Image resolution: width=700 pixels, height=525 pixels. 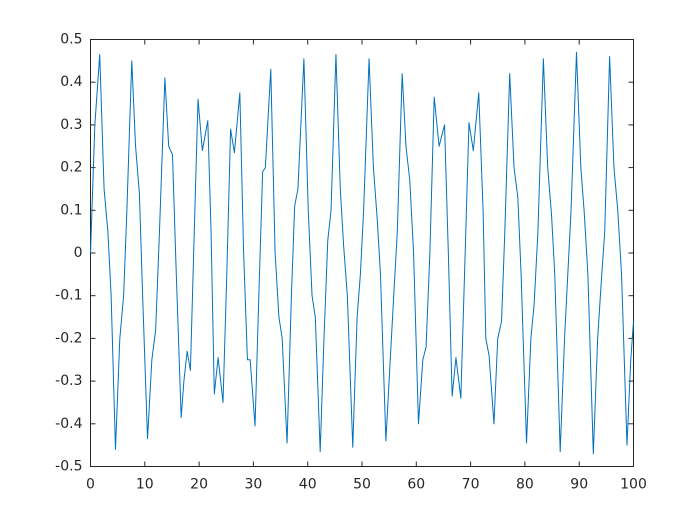 What do you see at coordinates (362, 485) in the screenshot?
I see `x-tick-label: 50` at bounding box center [362, 485].